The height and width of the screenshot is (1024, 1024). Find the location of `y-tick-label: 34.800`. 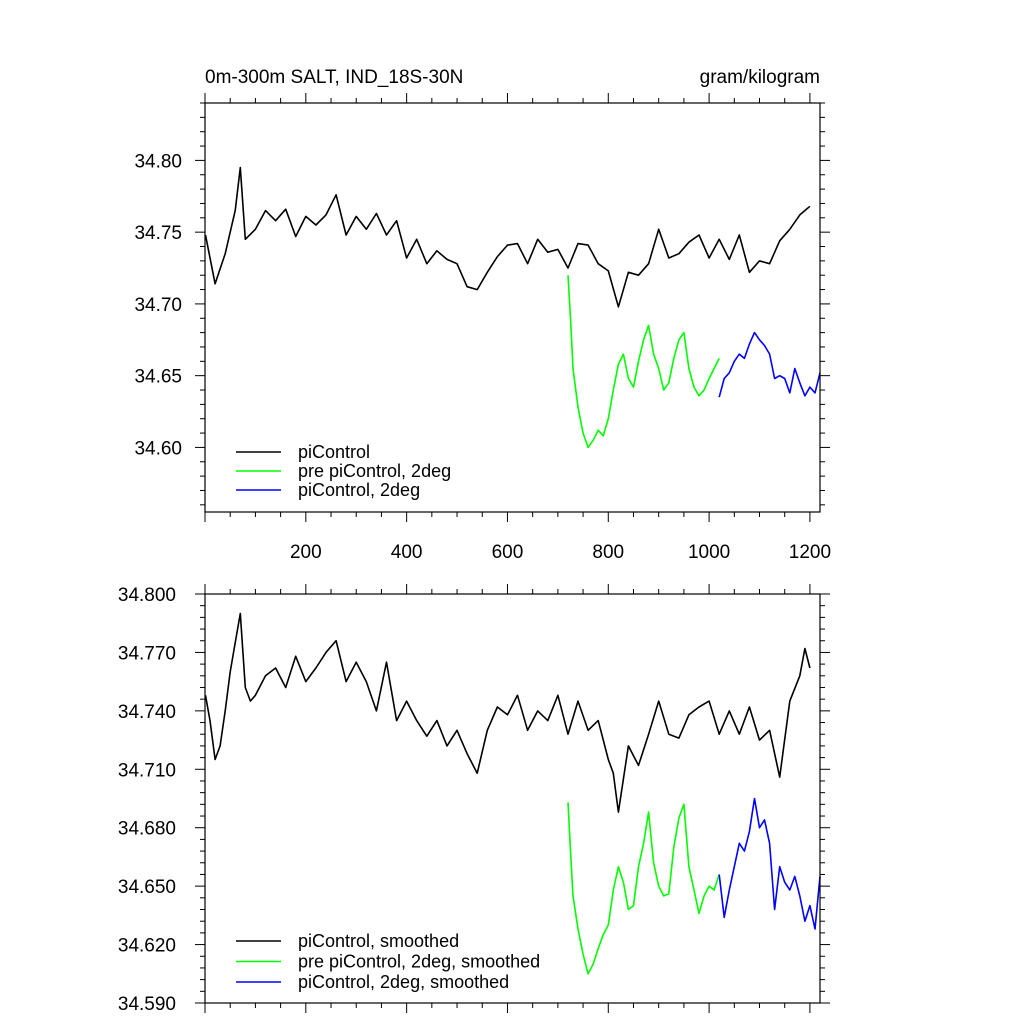

y-tick-label: 34.800 is located at coordinates (147, 595).